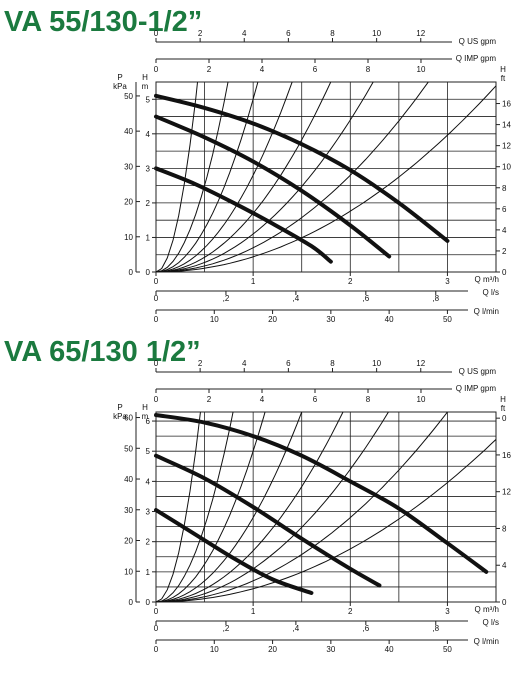 This screenshot has height=687, width=515. I want to click on y-tick-label-ft: 2, so click(504, 251).